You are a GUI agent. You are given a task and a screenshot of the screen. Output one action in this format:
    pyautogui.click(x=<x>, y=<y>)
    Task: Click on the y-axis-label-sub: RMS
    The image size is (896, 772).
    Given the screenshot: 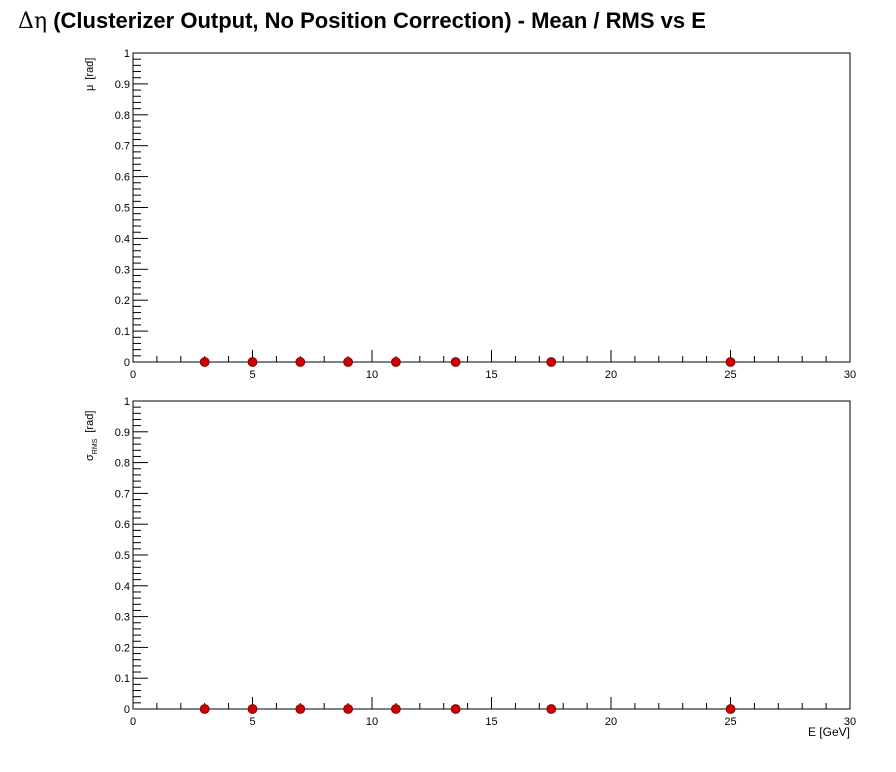 What is the action you would take?
    pyautogui.click(x=95, y=446)
    